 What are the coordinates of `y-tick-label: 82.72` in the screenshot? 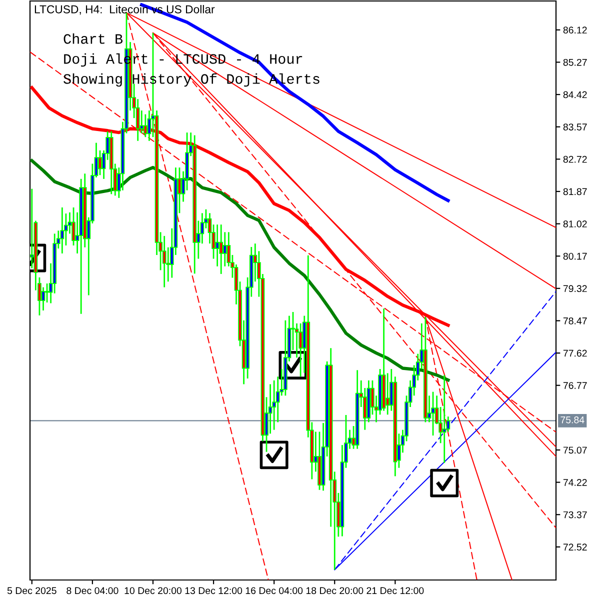 It's located at (575, 159).